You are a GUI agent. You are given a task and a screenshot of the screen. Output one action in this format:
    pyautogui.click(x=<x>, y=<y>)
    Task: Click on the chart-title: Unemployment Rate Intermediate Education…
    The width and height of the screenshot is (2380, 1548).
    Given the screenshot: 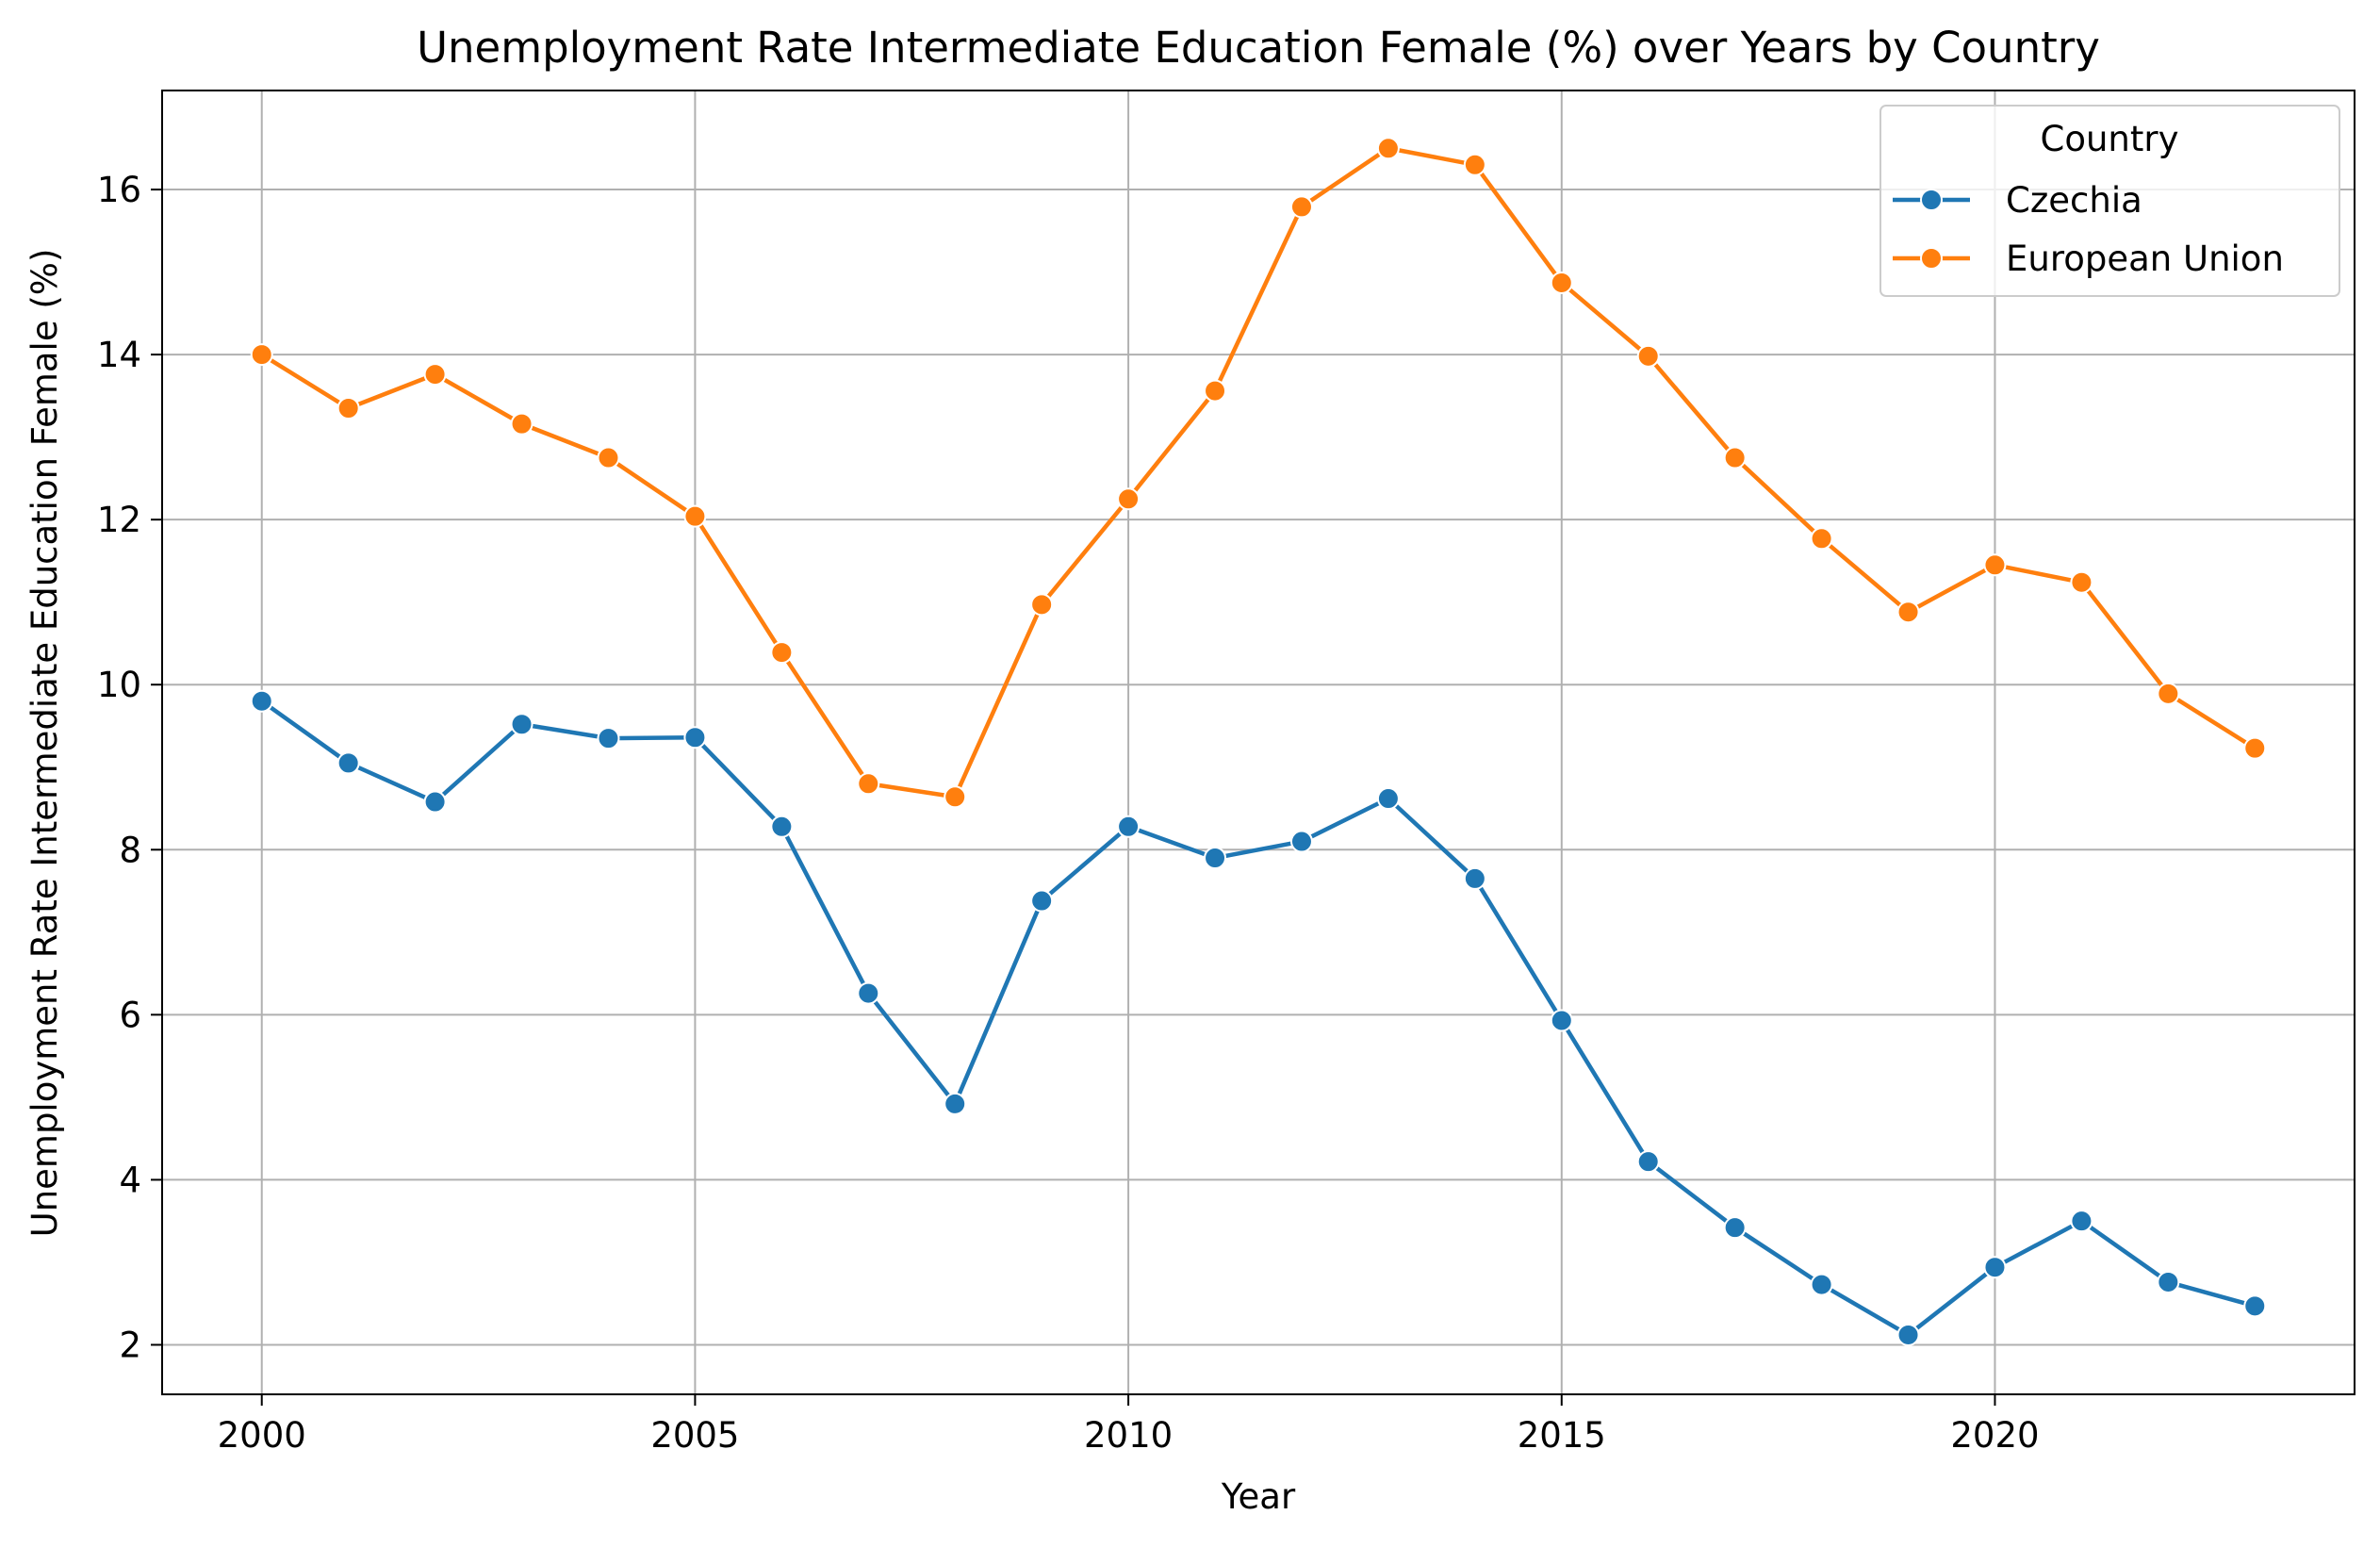 What is the action you would take?
    pyautogui.click(x=1258, y=48)
    